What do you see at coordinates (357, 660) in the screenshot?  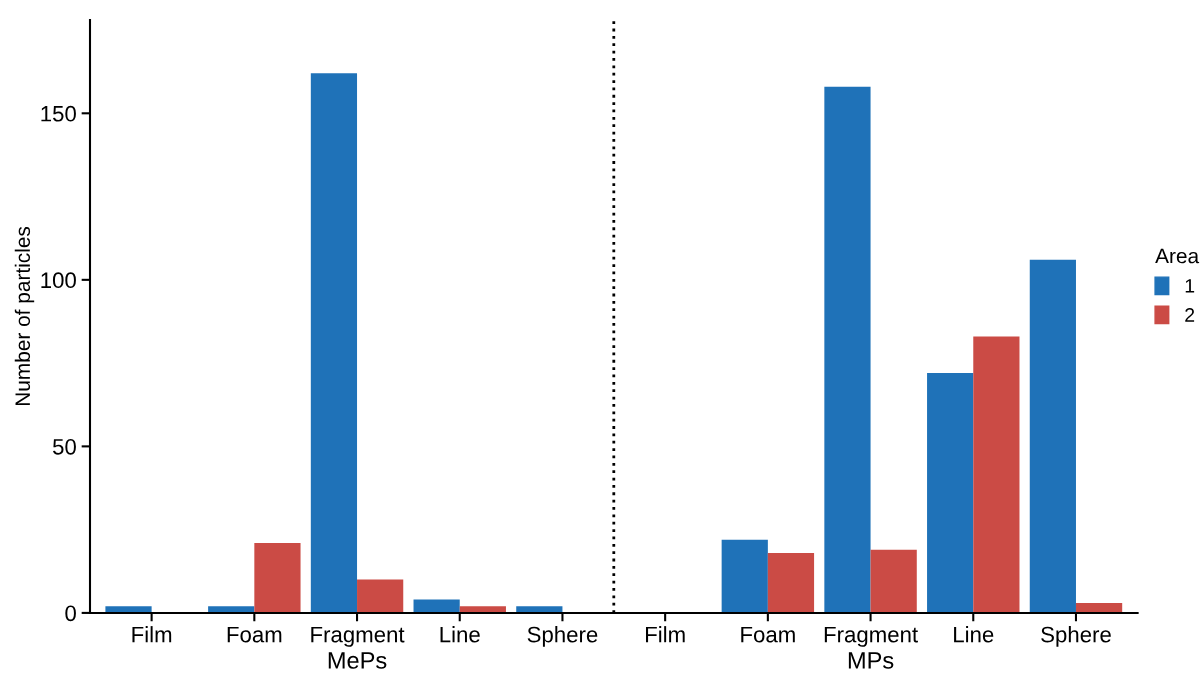 I see `text: MePs` at bounding box center [357, 660].